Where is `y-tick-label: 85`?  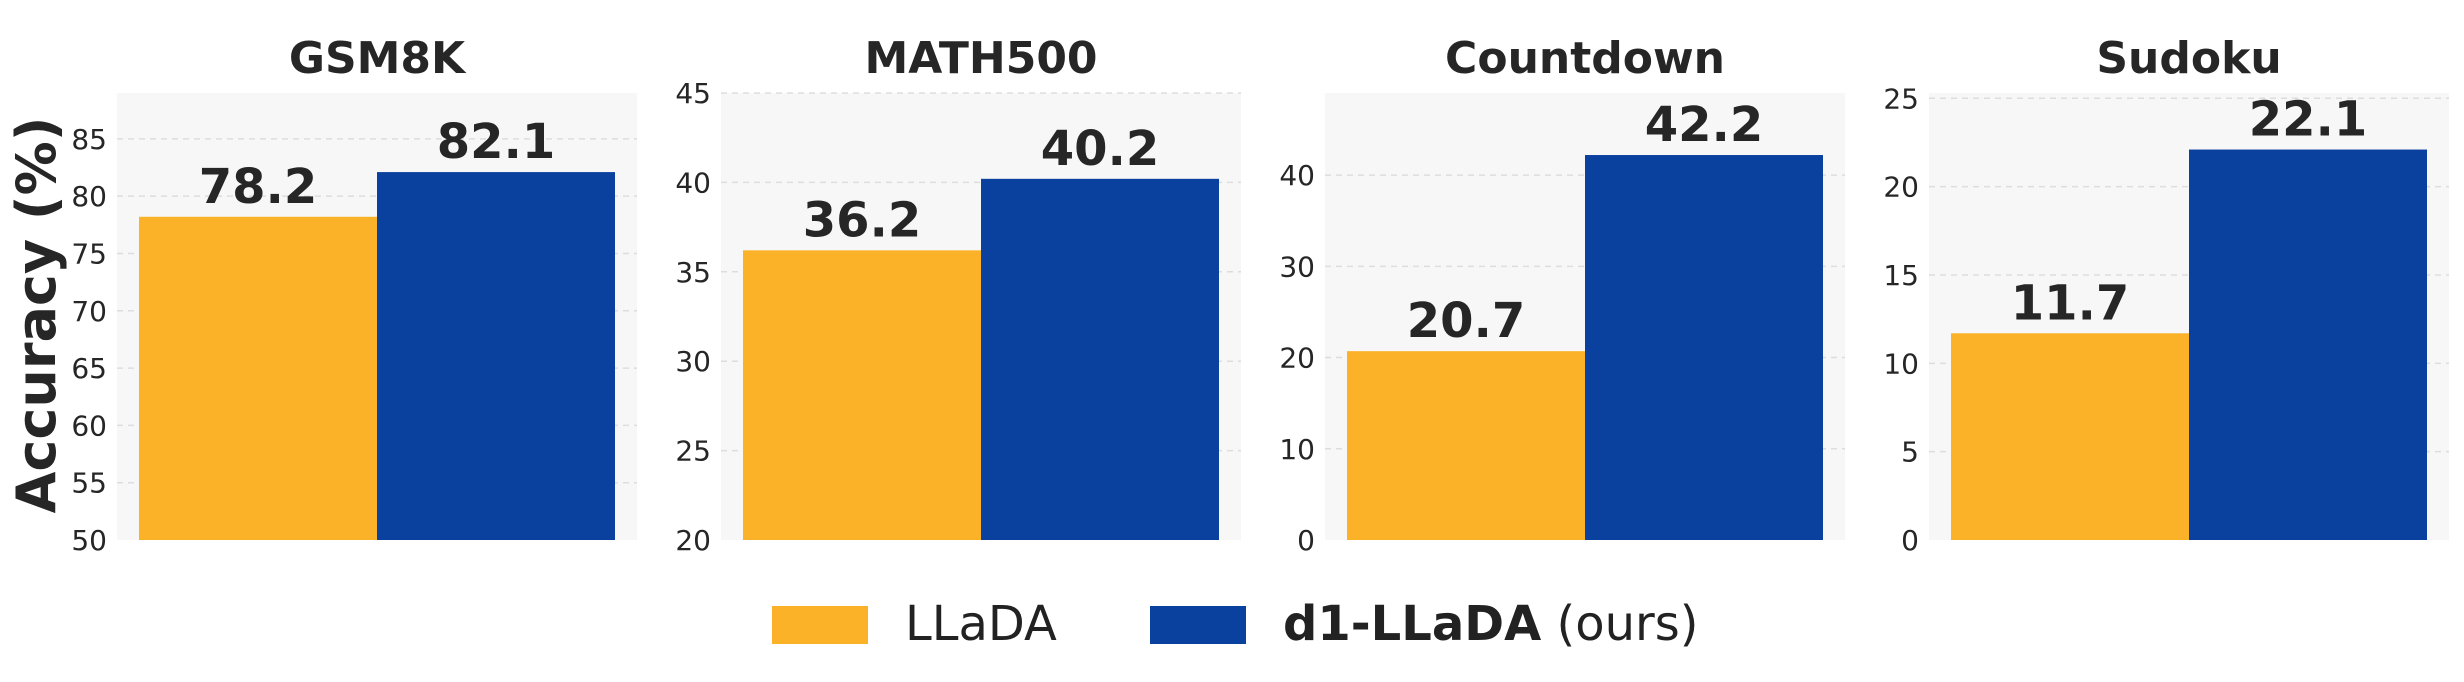
y-tick-label: 85 is located at coordinates (89, 139).